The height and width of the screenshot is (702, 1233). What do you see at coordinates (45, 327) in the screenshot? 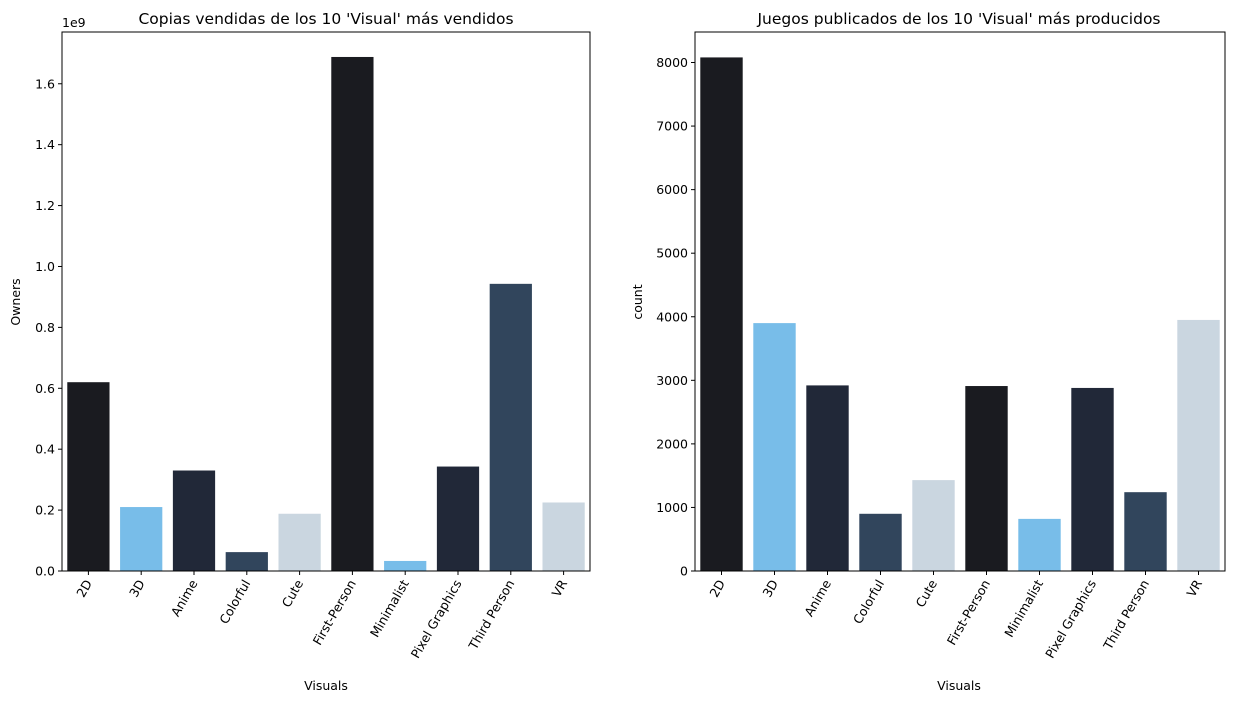
I see `y-tick-label: 0.8` at bounding box center [45, 327].